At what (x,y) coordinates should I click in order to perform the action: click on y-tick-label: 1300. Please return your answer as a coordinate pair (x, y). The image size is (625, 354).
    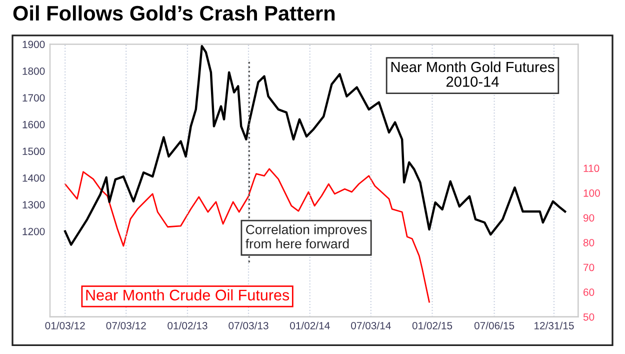
    Looking at the image, I should click on (33, 204).